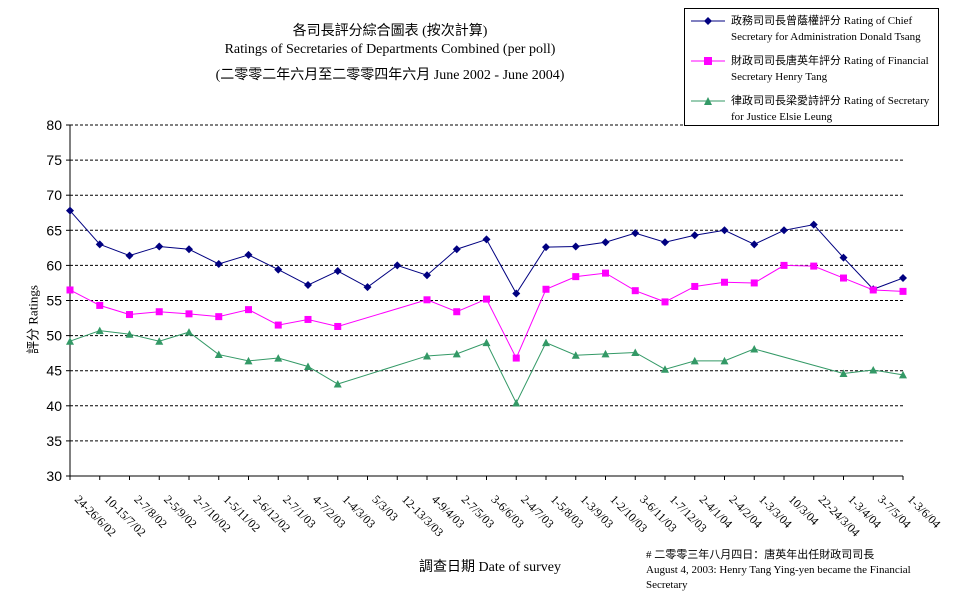 Image resolution: width=977 pixels, height=600 pixels. I want to click on y-tick-label: 35, so click(54, 441).